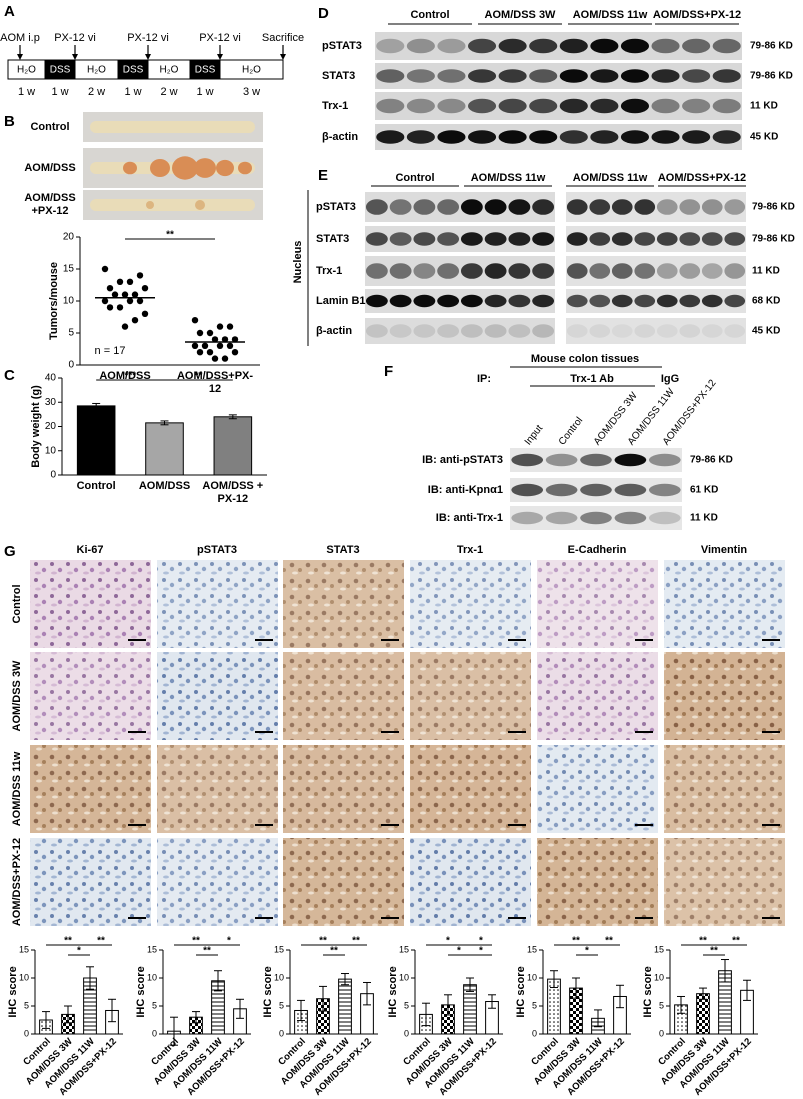  I want to click on bar, so click(164, 449).